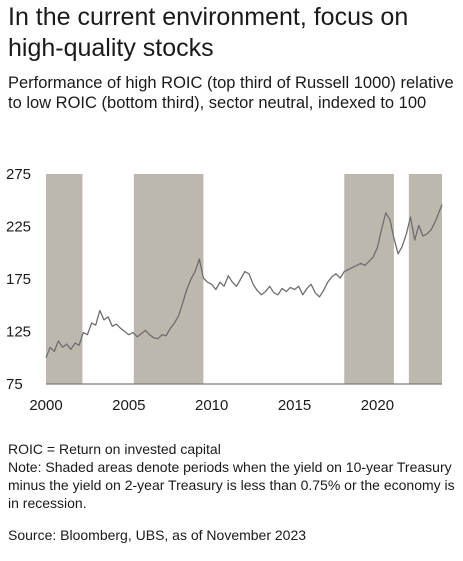 The height and width of the screenshot is (561, 463). I want to click on y-tick-label: 275, so click(18, 174).